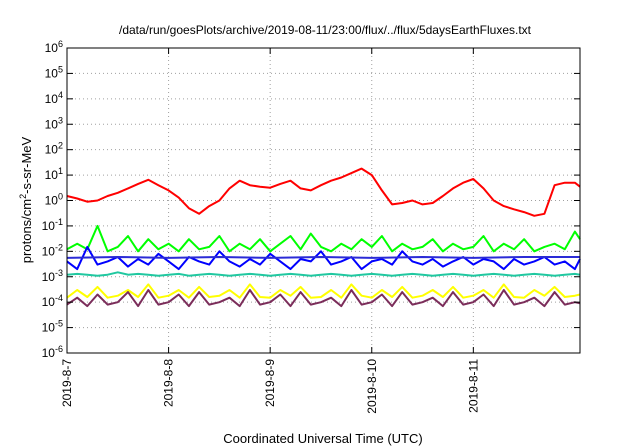 Image resolution: width=640 pixels, height=448 pixels. I want to click on y-axis-label: protons/cm2-s-sr-MeV, so click(26, 199).